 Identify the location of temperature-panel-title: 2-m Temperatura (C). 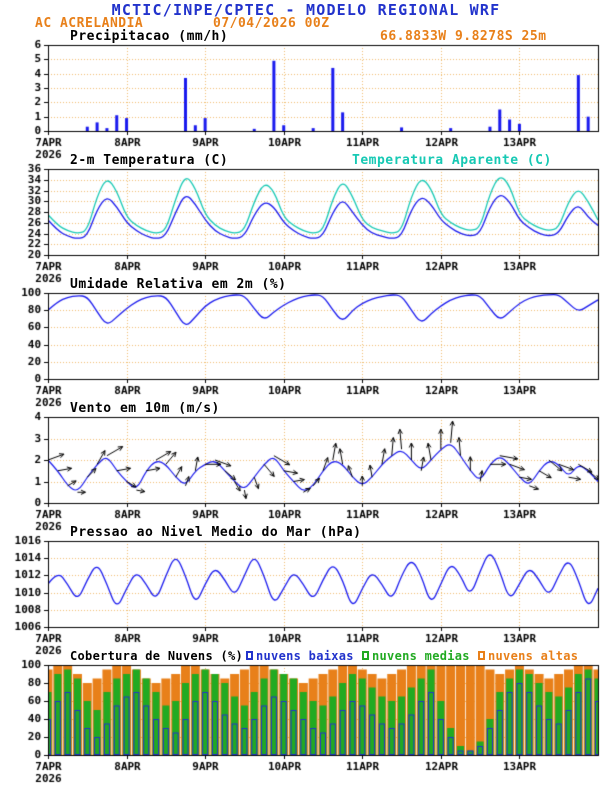
(149, 160).